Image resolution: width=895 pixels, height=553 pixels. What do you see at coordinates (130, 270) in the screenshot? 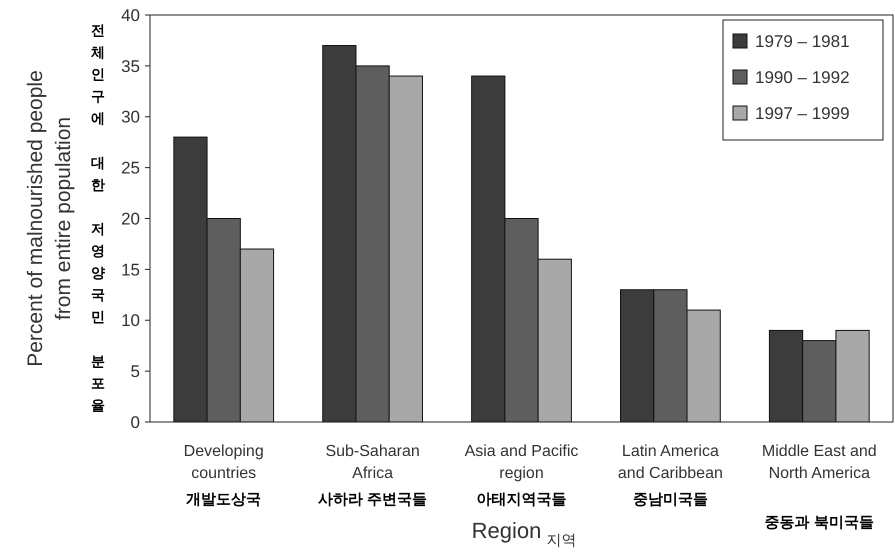
I see `y-tick-label: 15` at bounding box center [130, 270].